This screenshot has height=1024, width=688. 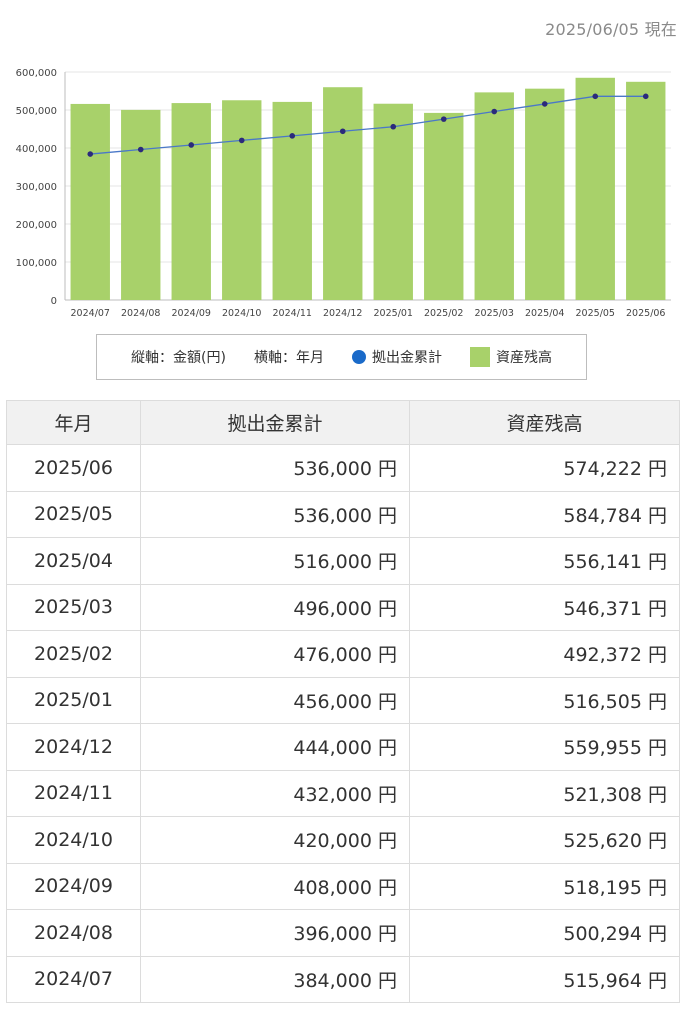 I want to click on table-row: 2025/05 536,000 円 584,784 円, so click(x=343, y=514).